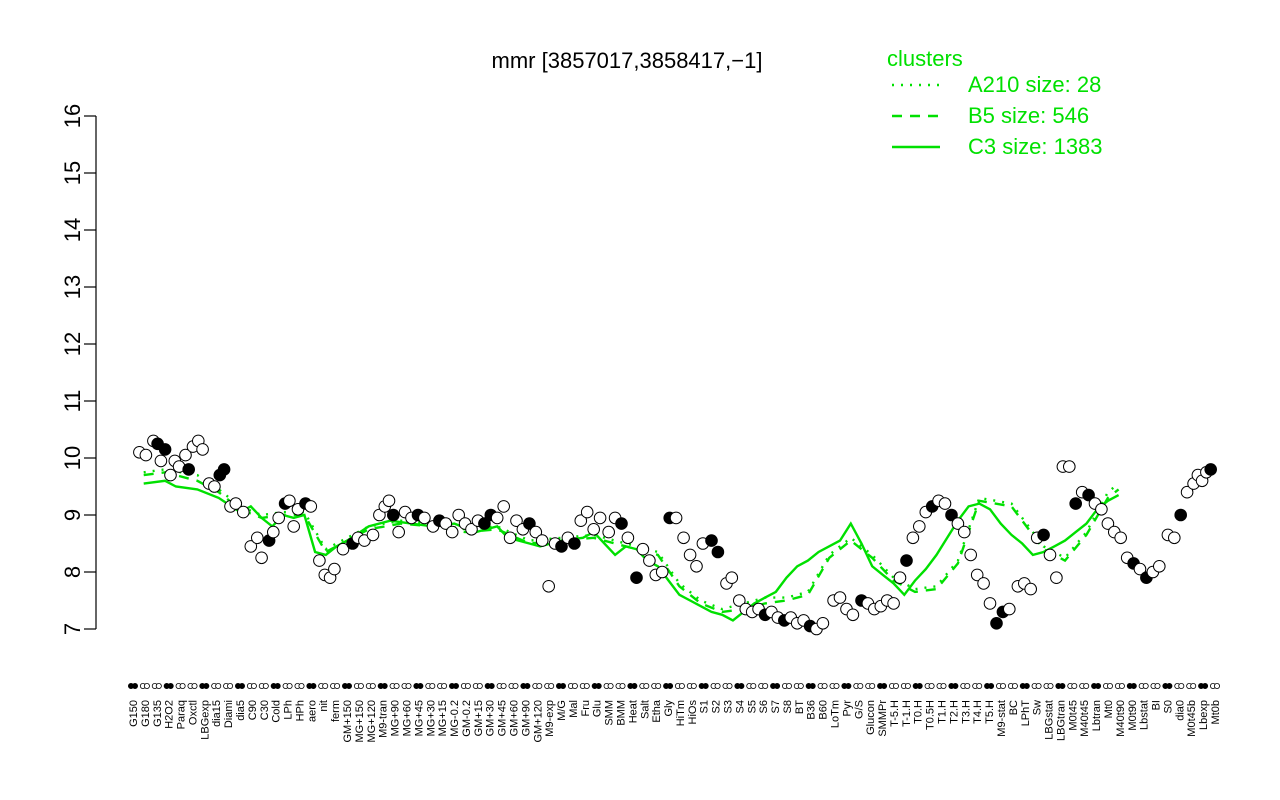 The width and height of the screenshot is (1280, 800). I want to click on x-tick-label: HiTm, so click(681, 713).